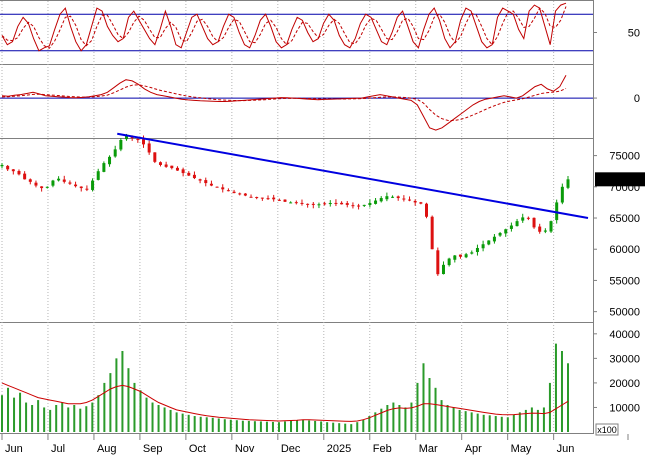 This screenshot has height=458, width=646. What do you see at coordinates (245, 449) in the screenshot?
I see `x-tick-label: Nov` at bounding box center [245, 449].